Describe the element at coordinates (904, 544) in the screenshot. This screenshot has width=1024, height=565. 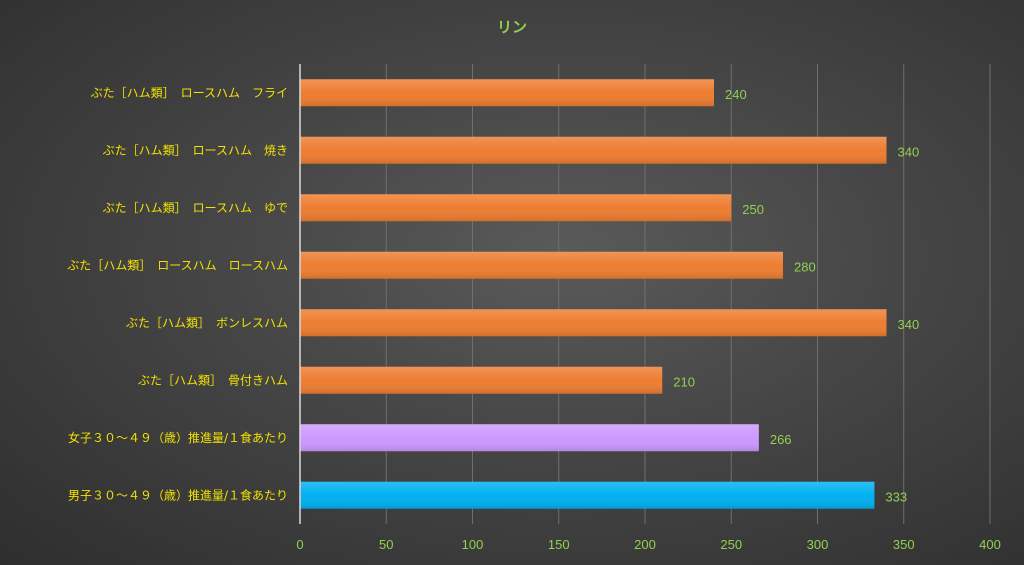
I see `x-tick-label: 350` at that location.